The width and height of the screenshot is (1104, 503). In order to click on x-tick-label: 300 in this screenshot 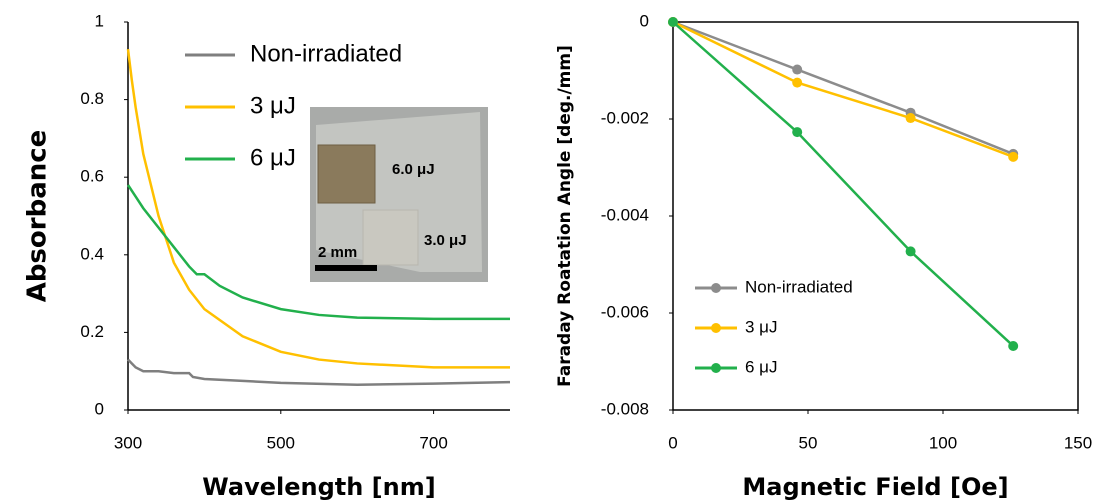, I will do `click(128, 442)`.